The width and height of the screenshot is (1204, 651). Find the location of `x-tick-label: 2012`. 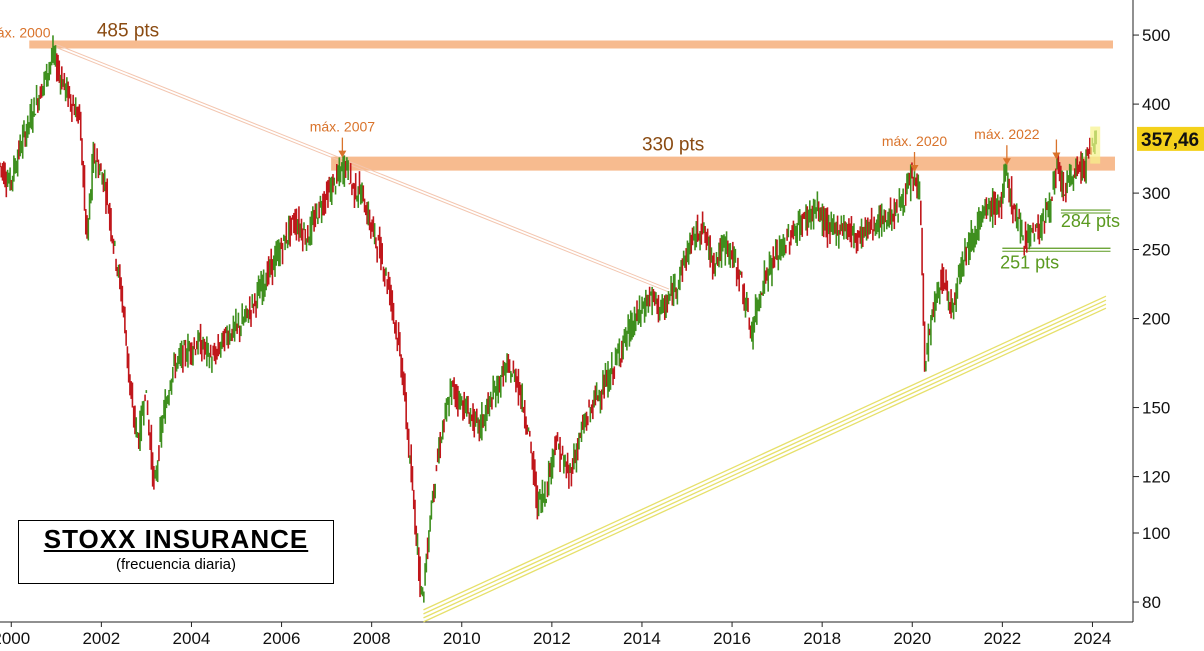

x-tick-label: 2012 is located at coordinates (552, 638).